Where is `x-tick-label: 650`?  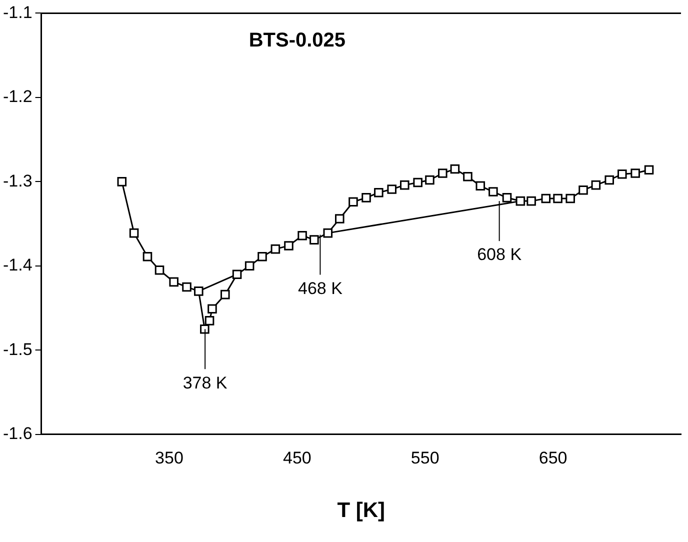 x-tick-label: 650 is located at coordinates (553, 458).